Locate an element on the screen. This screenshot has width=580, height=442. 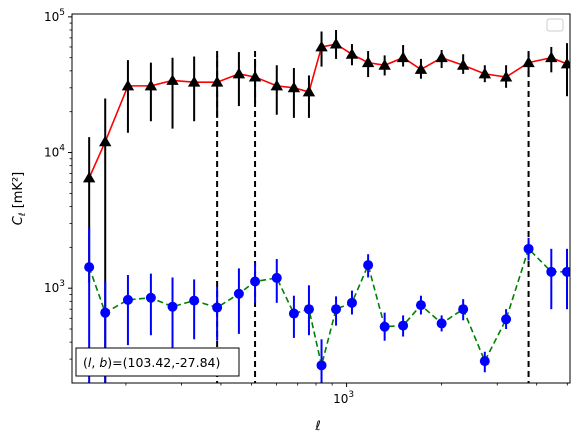
y-tick-label: 10⁵ is located at coordinates (54, 16).